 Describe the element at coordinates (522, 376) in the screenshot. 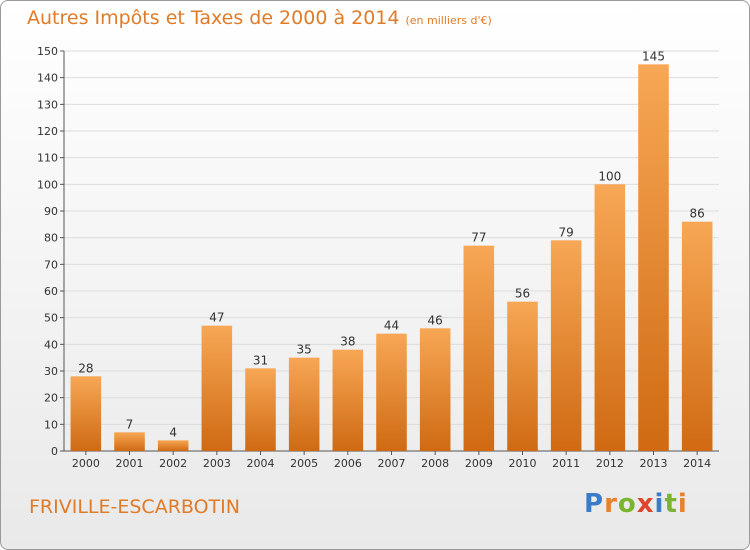

I see `bar-2010` at that location.